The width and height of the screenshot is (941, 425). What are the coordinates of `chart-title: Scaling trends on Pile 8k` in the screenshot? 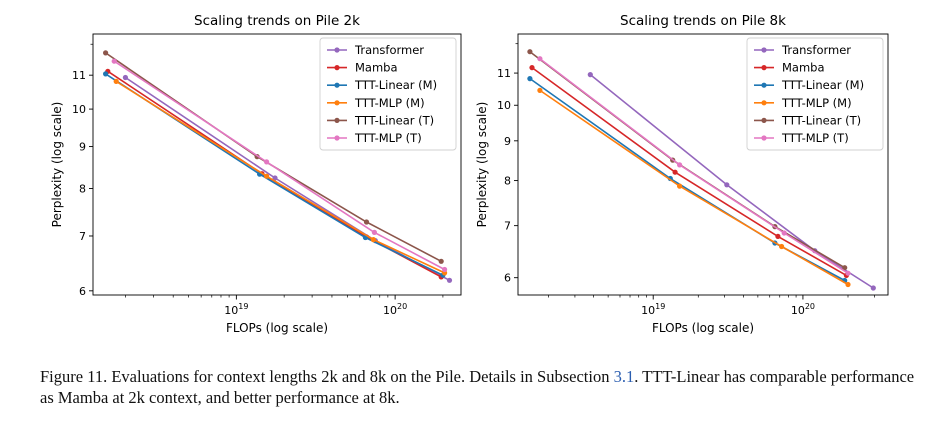 It's located at (703, 21).